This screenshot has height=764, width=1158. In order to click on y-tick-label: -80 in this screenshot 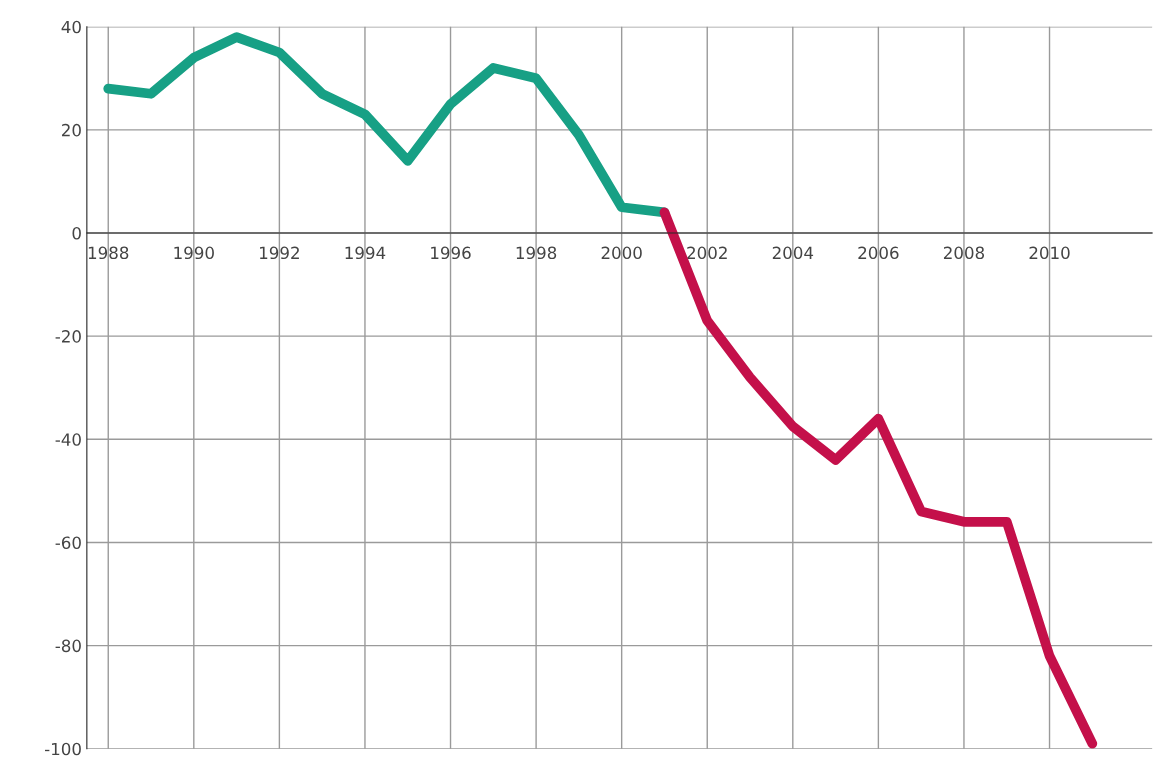, I will do `click(68, 646)`.